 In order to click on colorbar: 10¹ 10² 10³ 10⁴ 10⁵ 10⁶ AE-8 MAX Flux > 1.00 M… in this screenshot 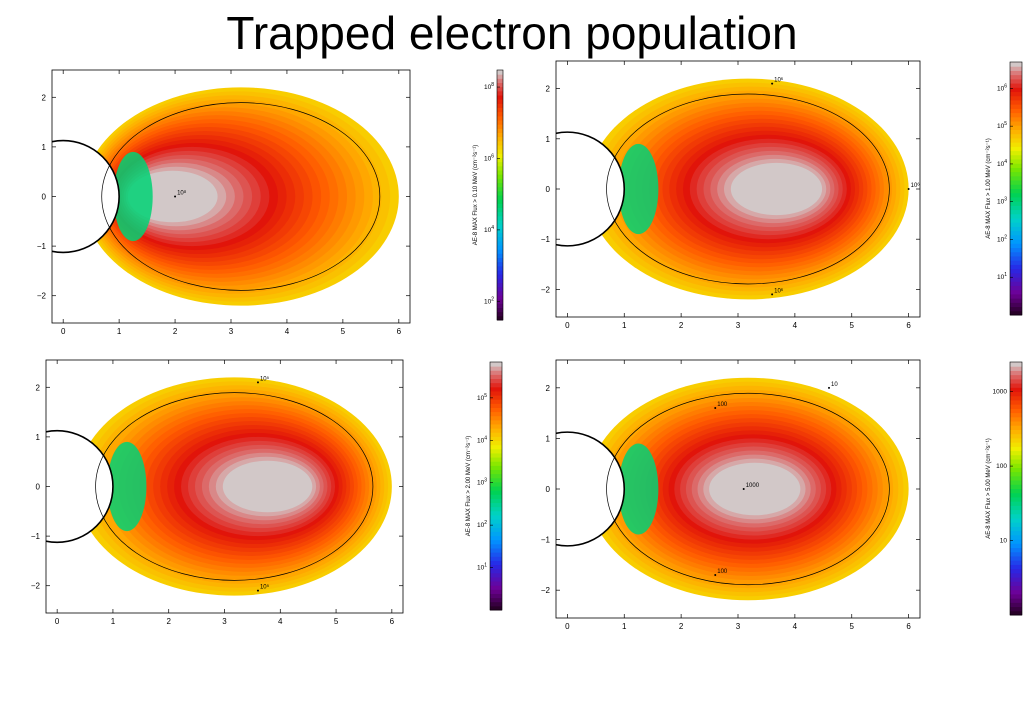, I will do `click(1004, 188)`.